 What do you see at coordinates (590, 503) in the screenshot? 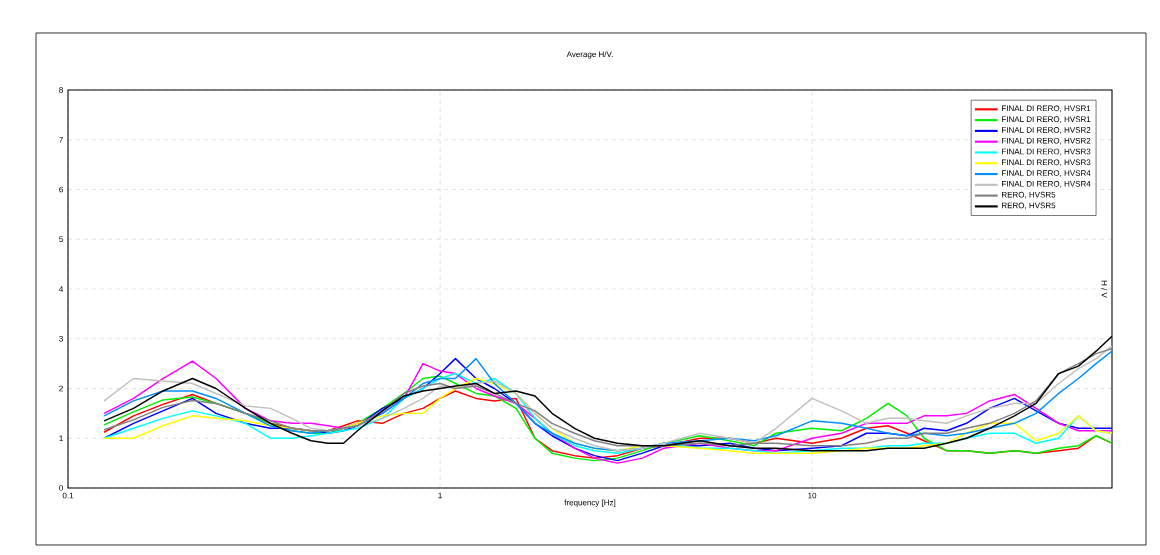
I see `x-axis-title: frequency [Hz]` at bounding box center [590, 503].